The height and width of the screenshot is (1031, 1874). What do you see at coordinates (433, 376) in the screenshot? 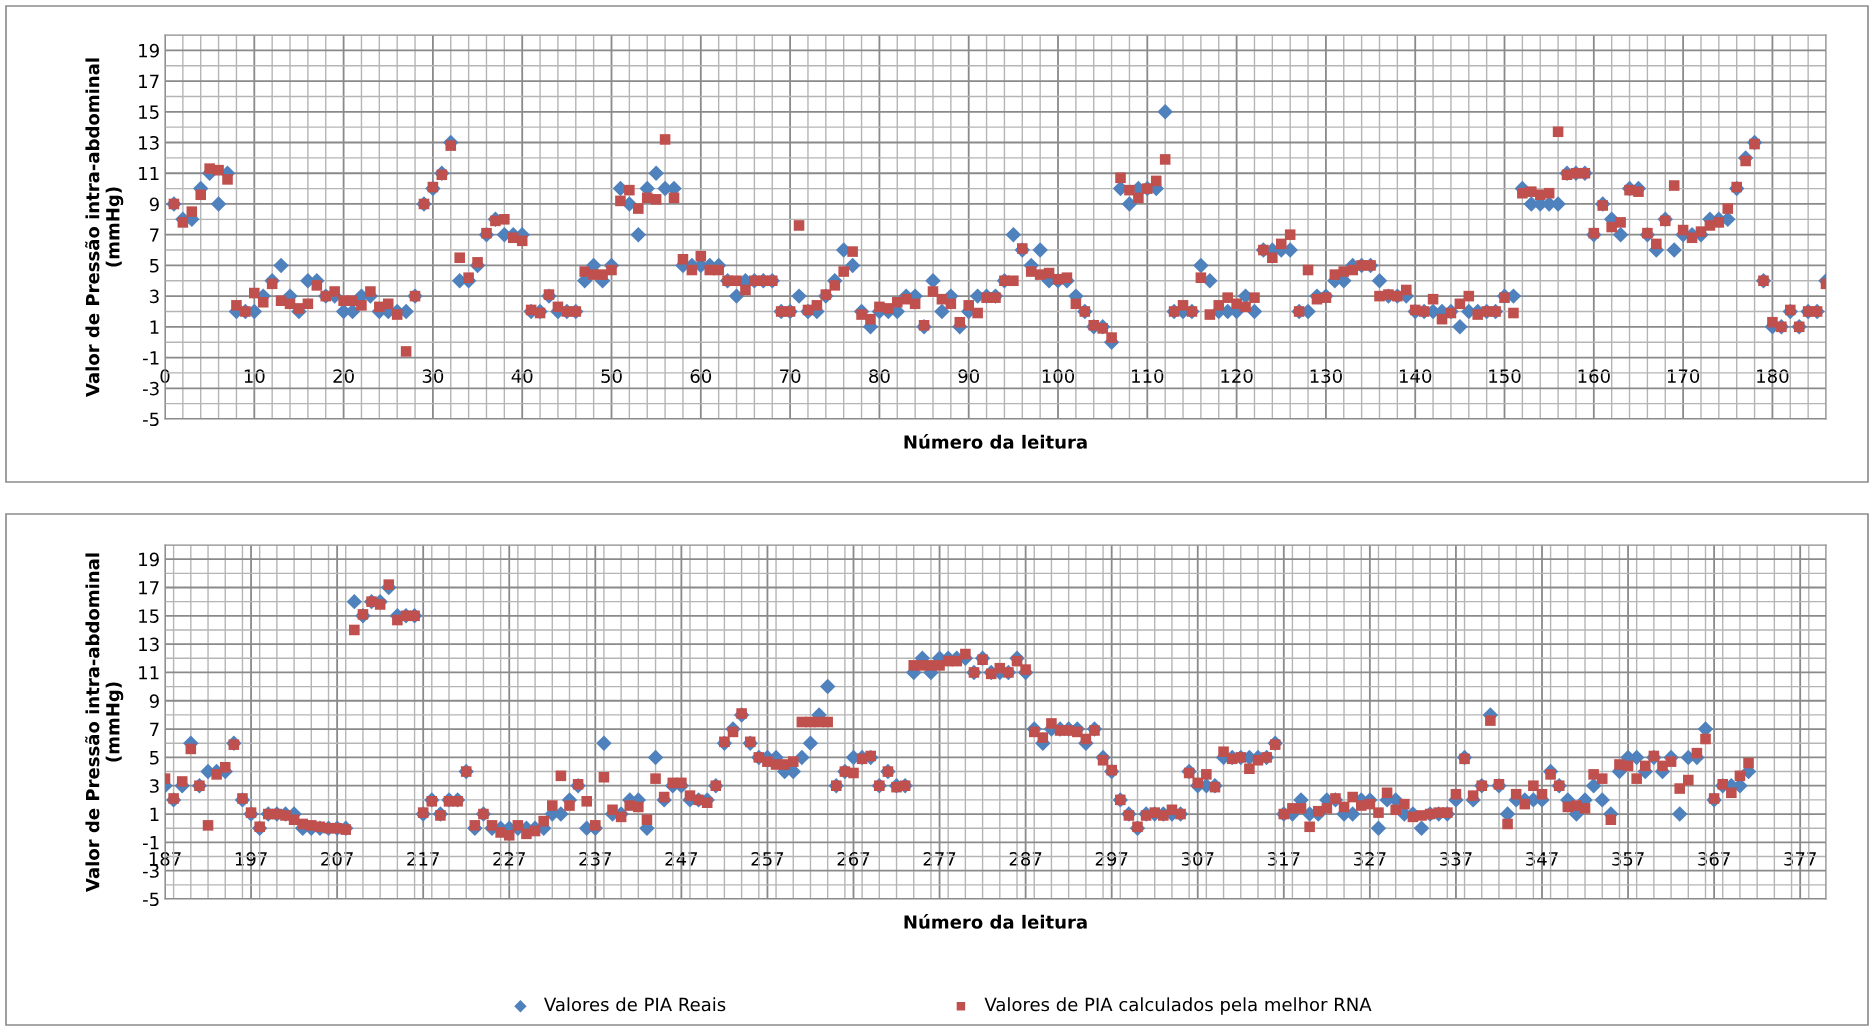
I see `x-tick-label: 30` at bounding box center [433, 376].